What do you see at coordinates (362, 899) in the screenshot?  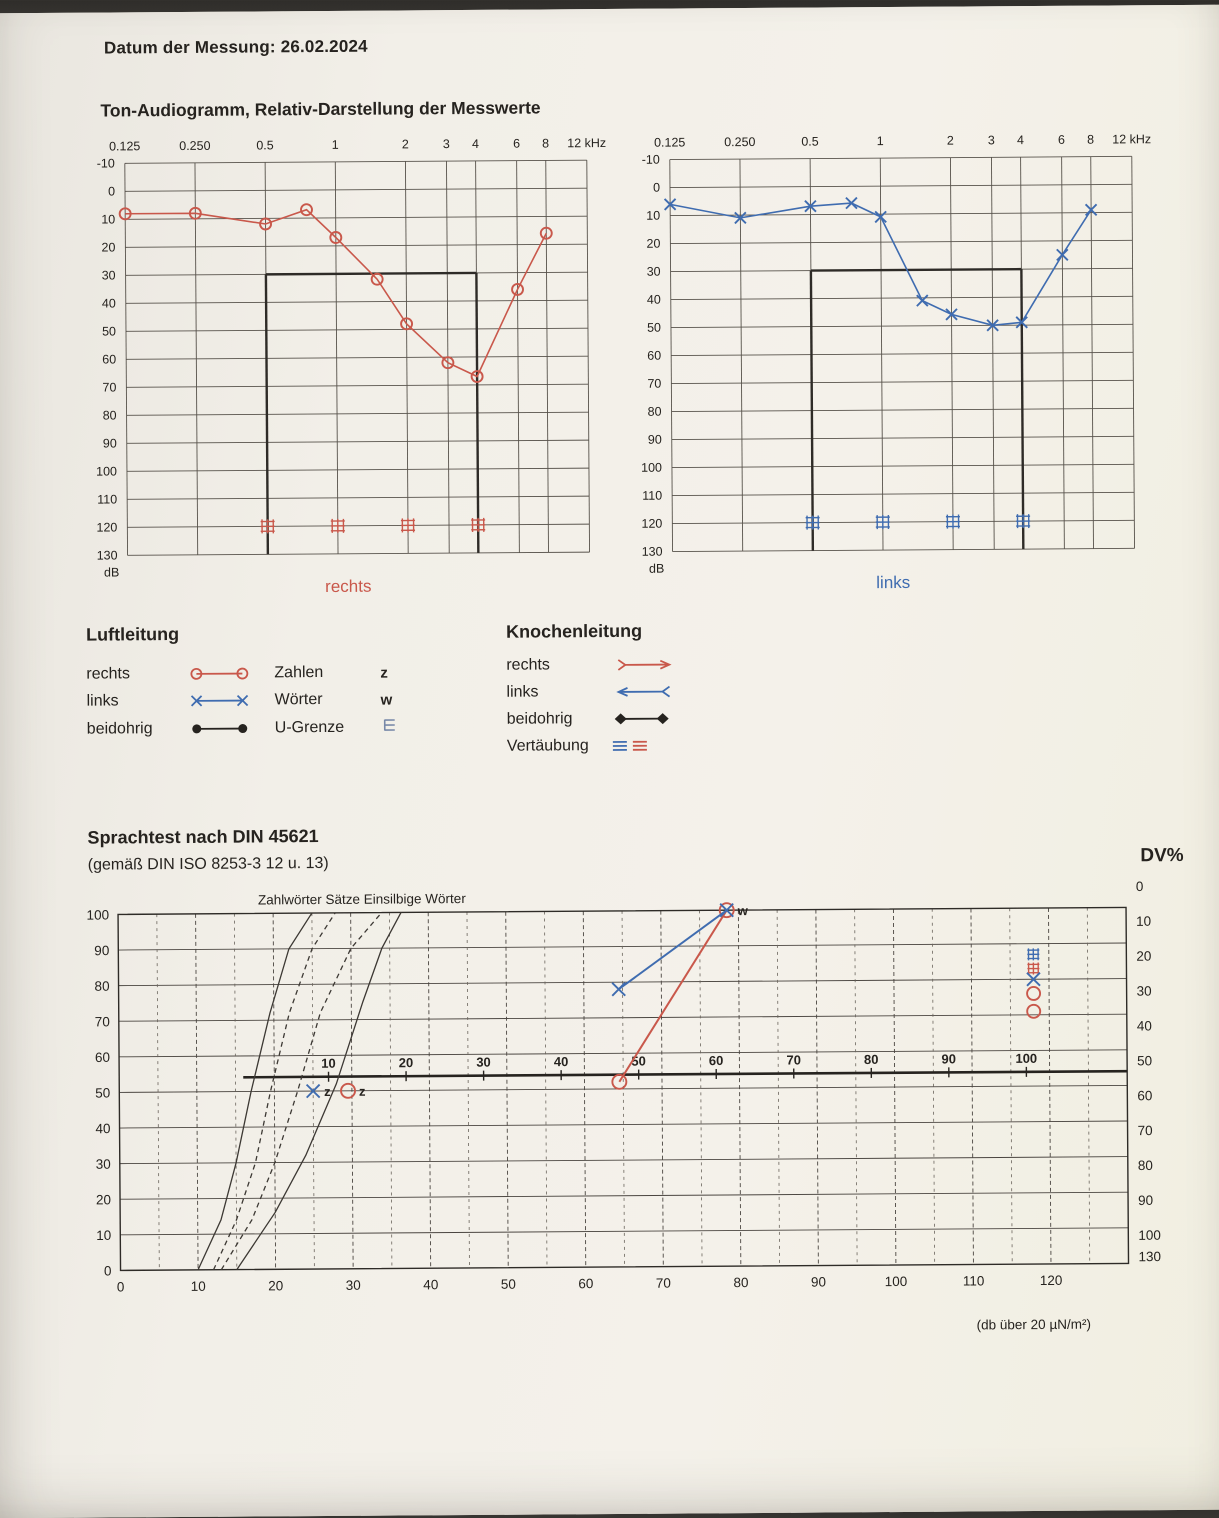 I see `svg-text:Zahlwörter Sätze Einsilbige Wö: Zahlwörter Sätze Einsilbige Wörter` at bounding box center [362, 899].